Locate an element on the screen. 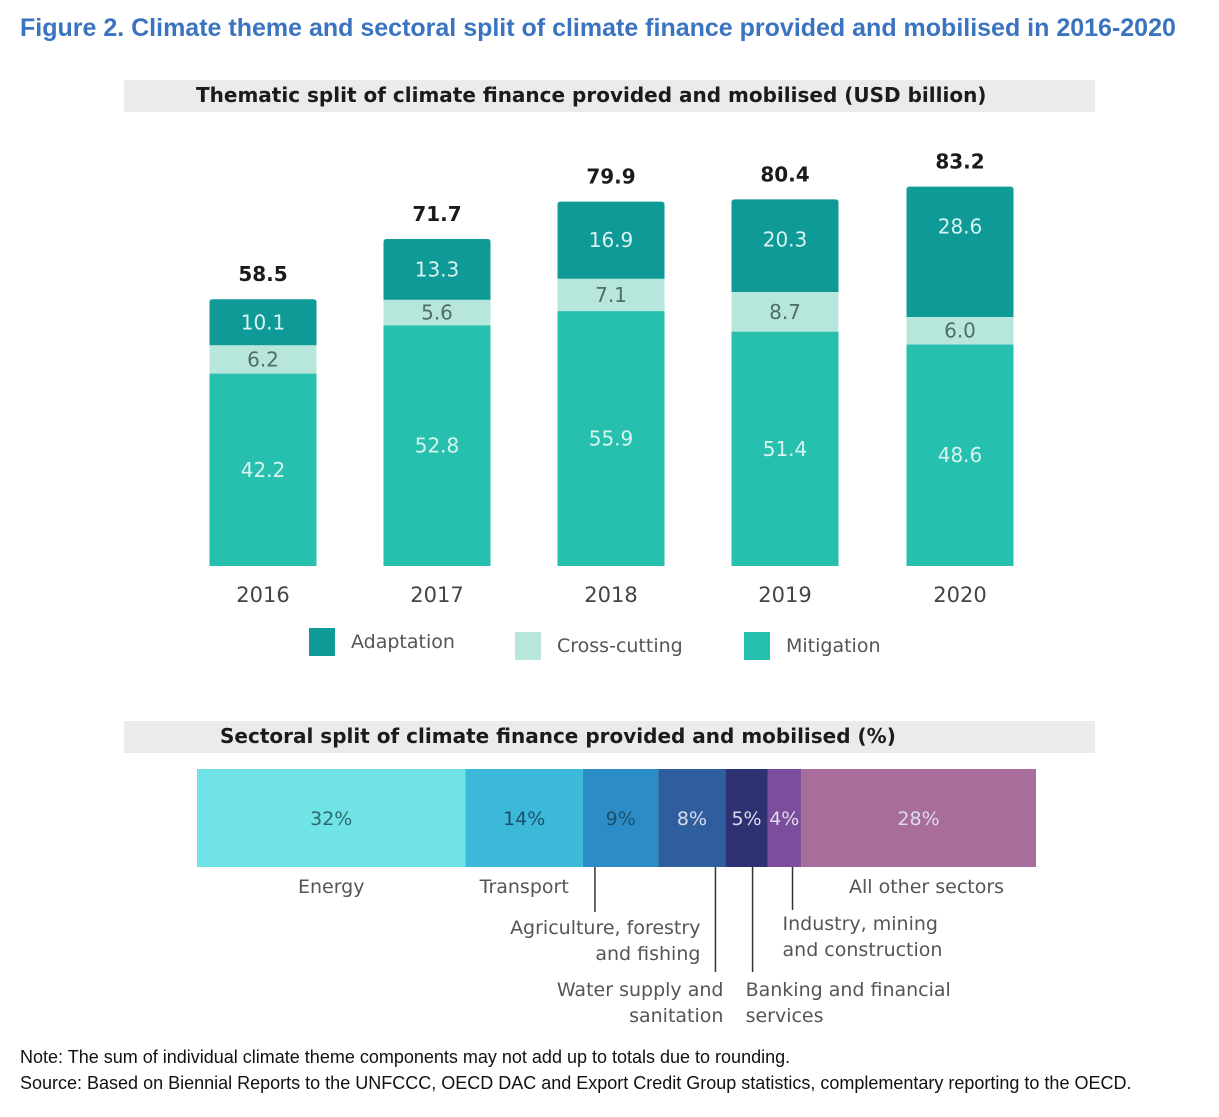 The width and height of the screenshot is (1219, 1117). category-industry-line-2: and construction is located at coordinates (863, 950).